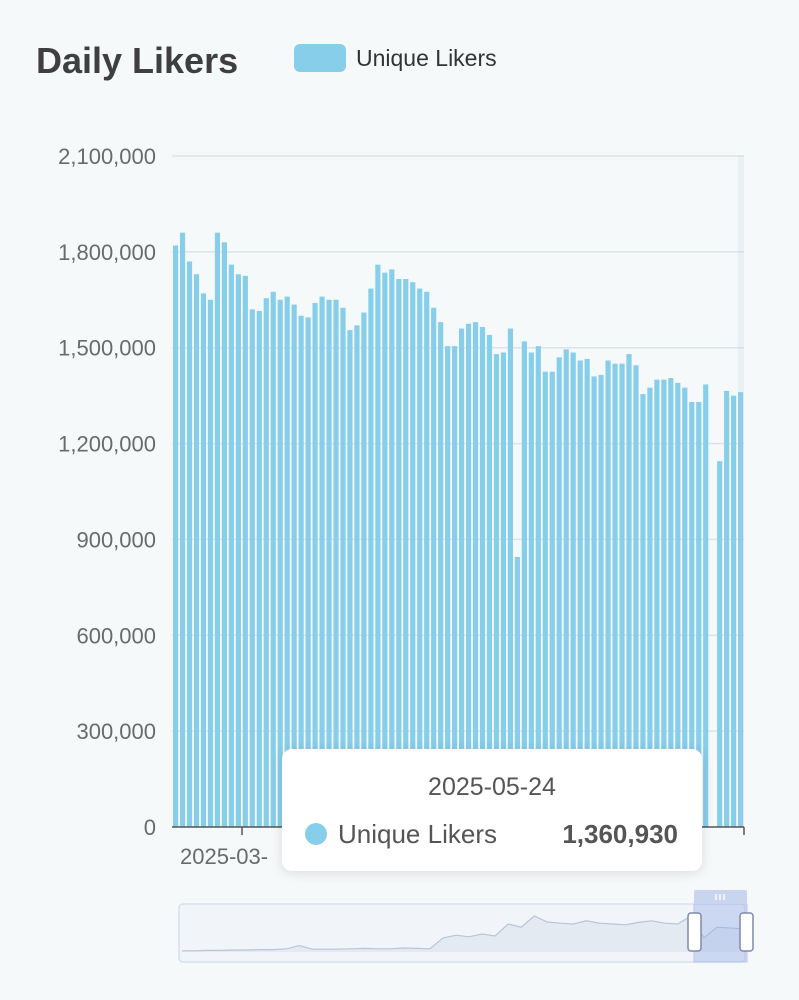  Describe the element at coordinates (395, 58) in the screenshot. I see `legend-item-unique-likers: Unique Likers` at that location.